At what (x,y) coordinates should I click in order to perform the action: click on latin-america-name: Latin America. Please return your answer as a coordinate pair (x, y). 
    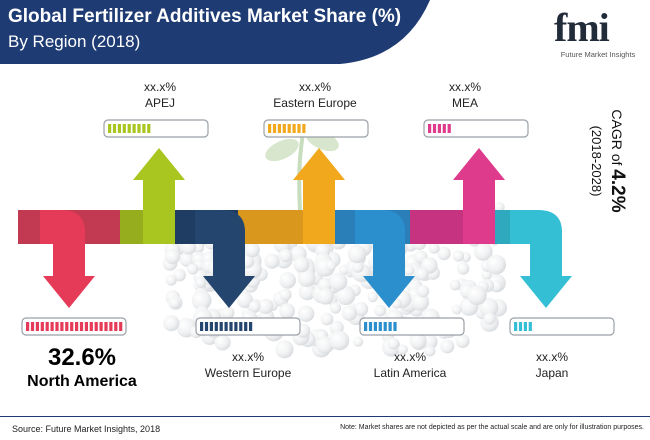
    Looking at the image, I should click on (410, 373).